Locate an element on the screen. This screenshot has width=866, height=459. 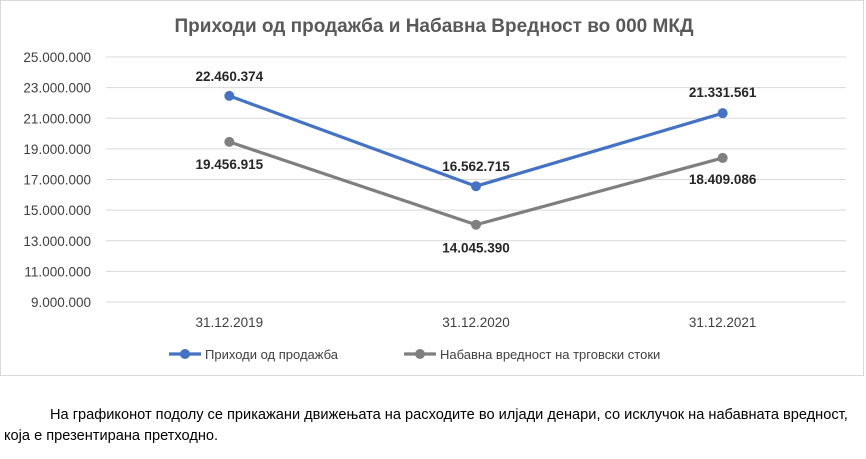
x-tick-label: 31.12.2021 is located at coordinates (723, 322).